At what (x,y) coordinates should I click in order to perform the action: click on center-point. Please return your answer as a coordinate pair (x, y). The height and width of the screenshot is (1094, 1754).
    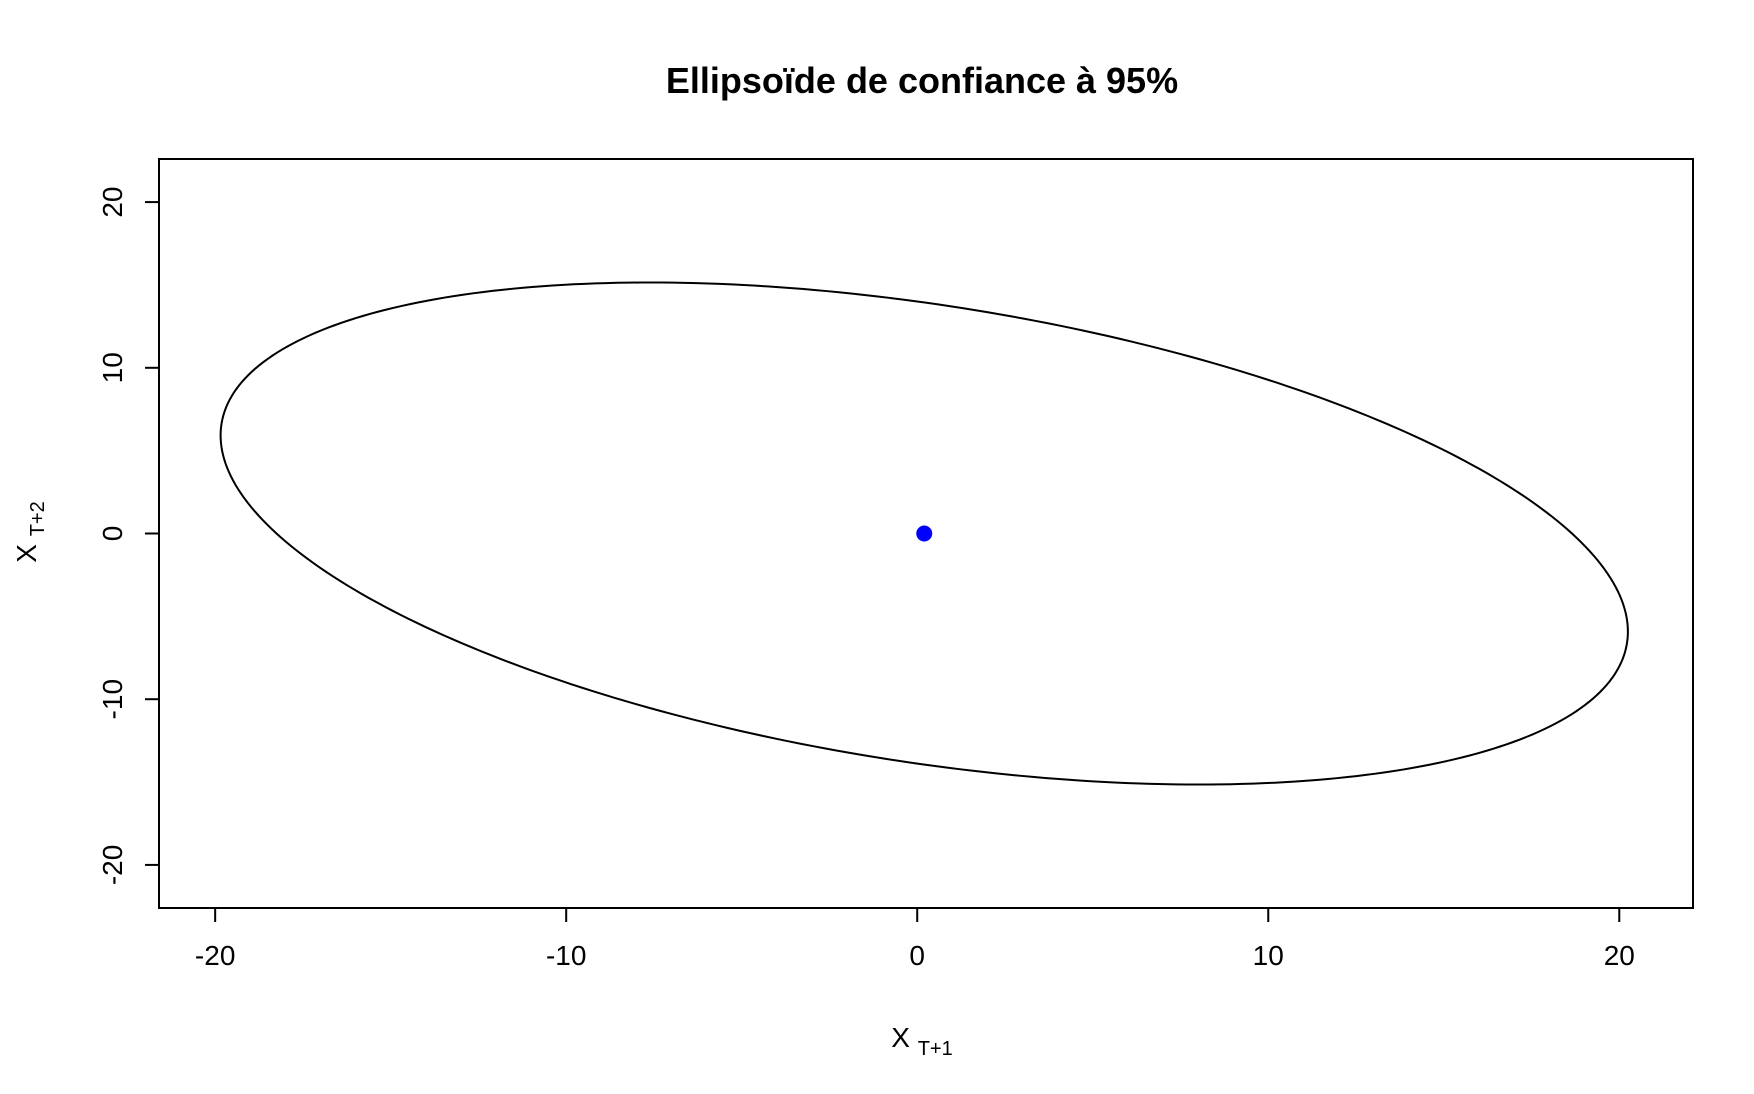
    Looking at the image, I should click on (924, 533).